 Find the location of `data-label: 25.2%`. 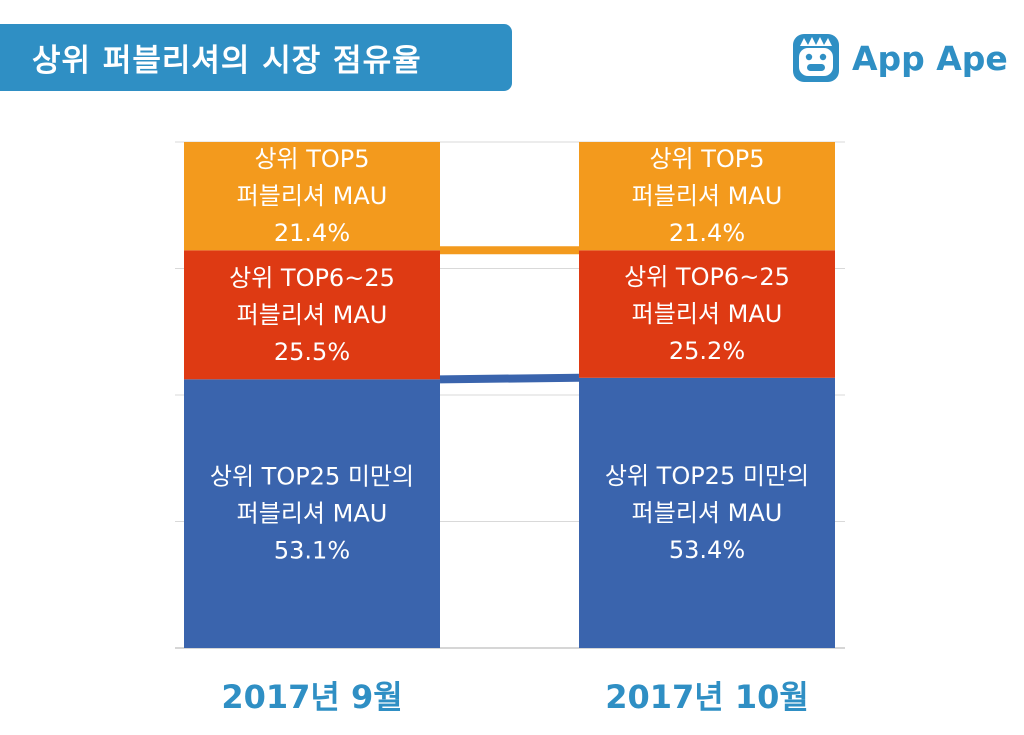

data-label: 25.2% is located at coordinates (707, 351).